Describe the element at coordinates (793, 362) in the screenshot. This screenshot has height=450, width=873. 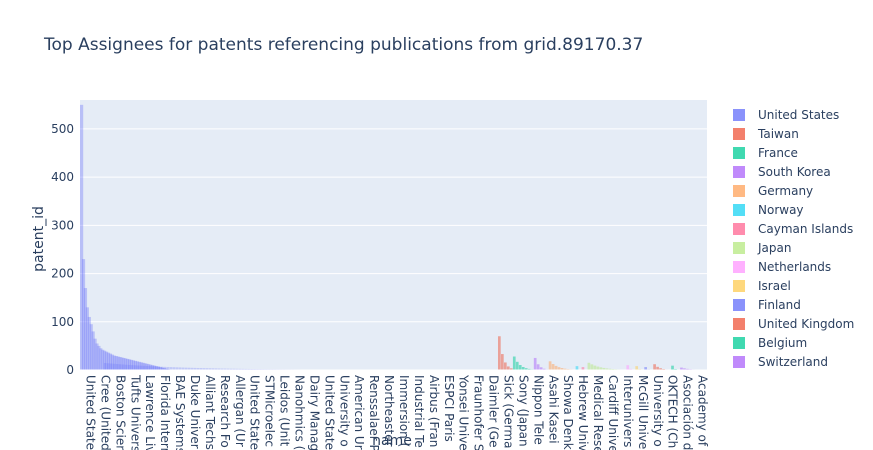
I see `legend-item-label: Switzerland` at that location.